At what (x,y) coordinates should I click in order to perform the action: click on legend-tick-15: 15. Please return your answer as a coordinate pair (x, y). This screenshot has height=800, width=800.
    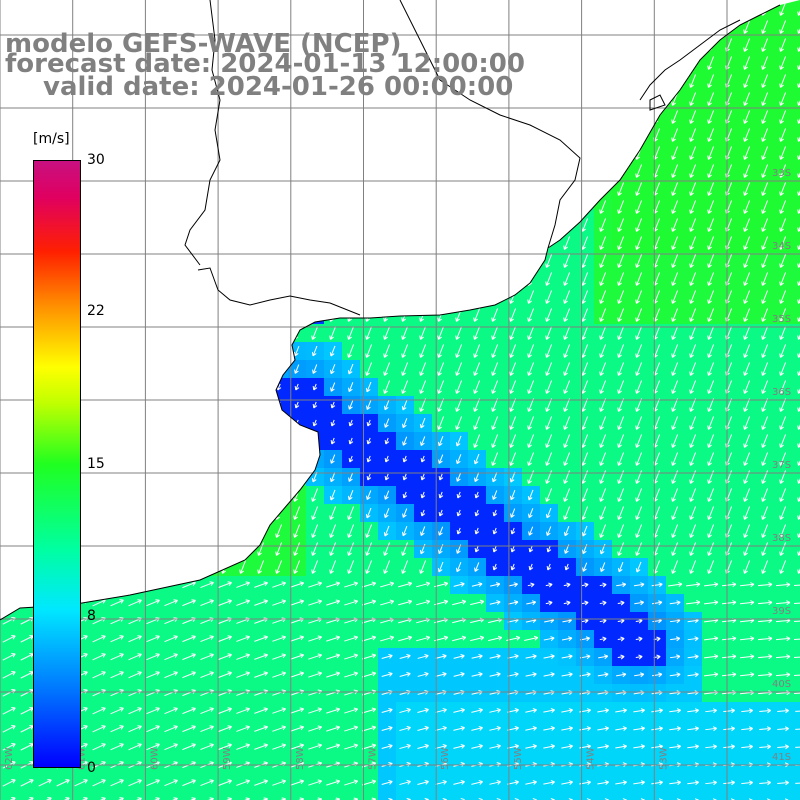
    Looking at the image, I should click on (96, 464).